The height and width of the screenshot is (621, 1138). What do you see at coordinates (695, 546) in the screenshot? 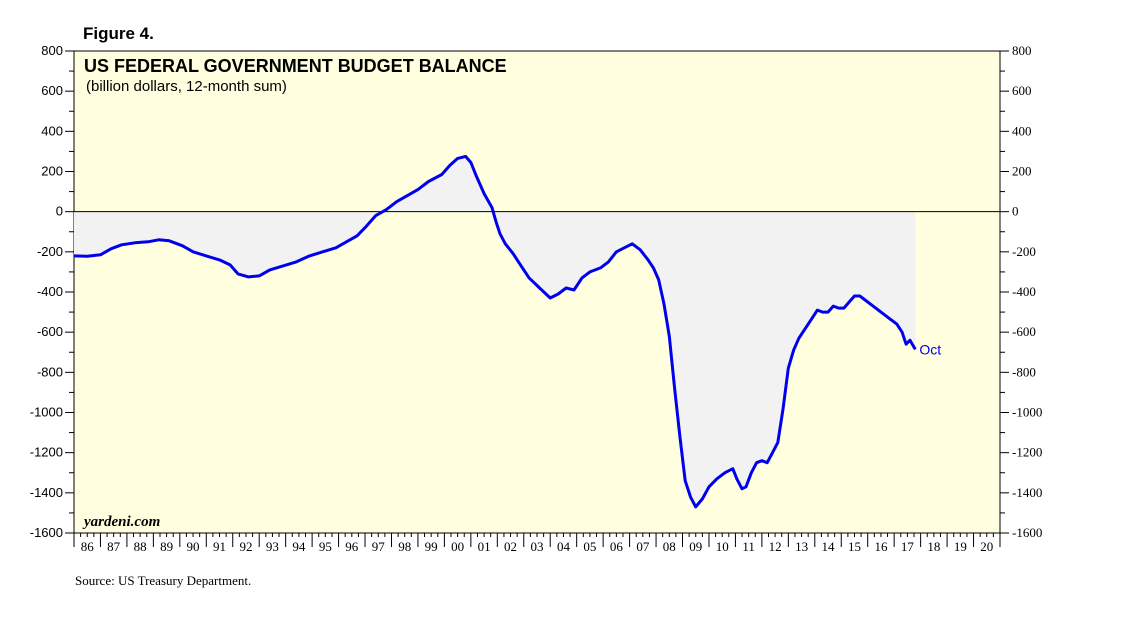
I see `x-tick-label: 09` at bounding box center [695, 546].